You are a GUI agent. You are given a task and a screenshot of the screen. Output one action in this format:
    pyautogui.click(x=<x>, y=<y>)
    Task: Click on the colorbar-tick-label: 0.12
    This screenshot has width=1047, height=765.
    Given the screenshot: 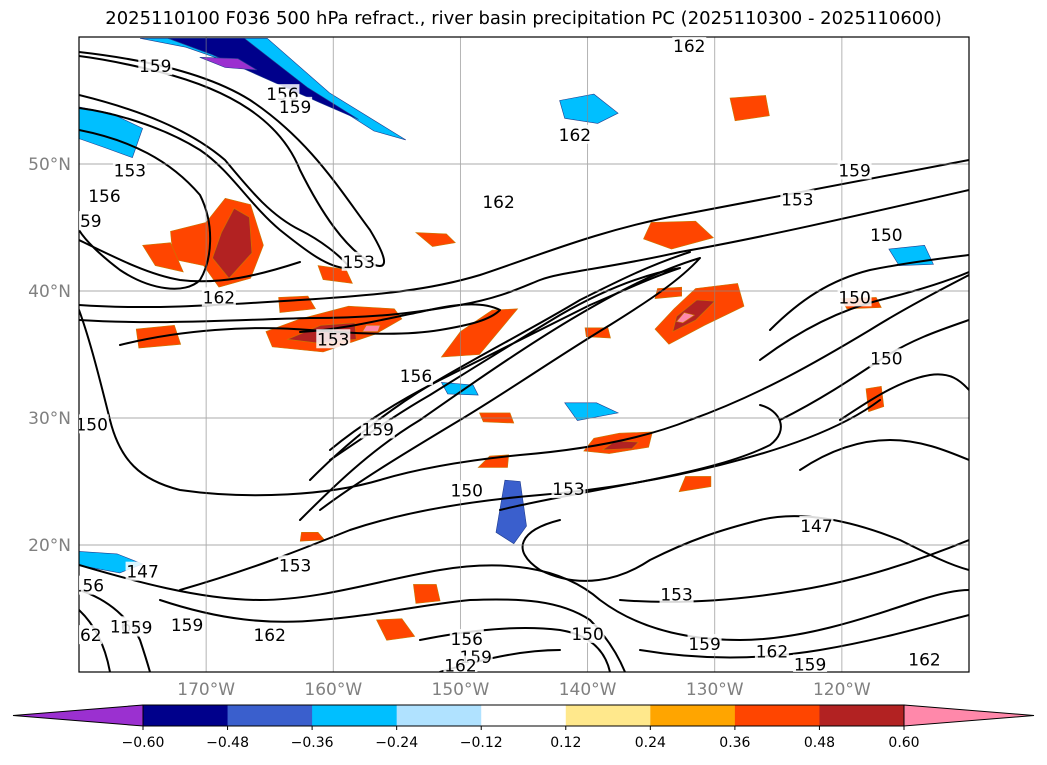 What is the action you would take?
    pyautogui.click(x=565, y=743)
    